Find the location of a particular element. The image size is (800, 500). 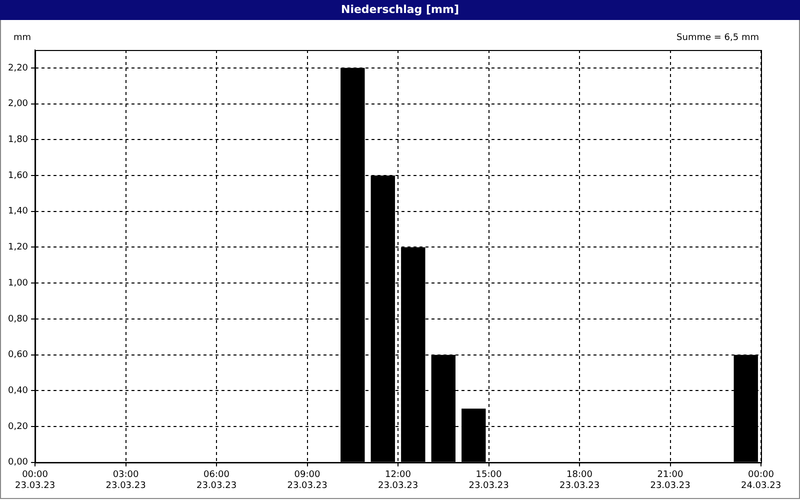

y-axis-title: mm is located at coordinates (22, 37).